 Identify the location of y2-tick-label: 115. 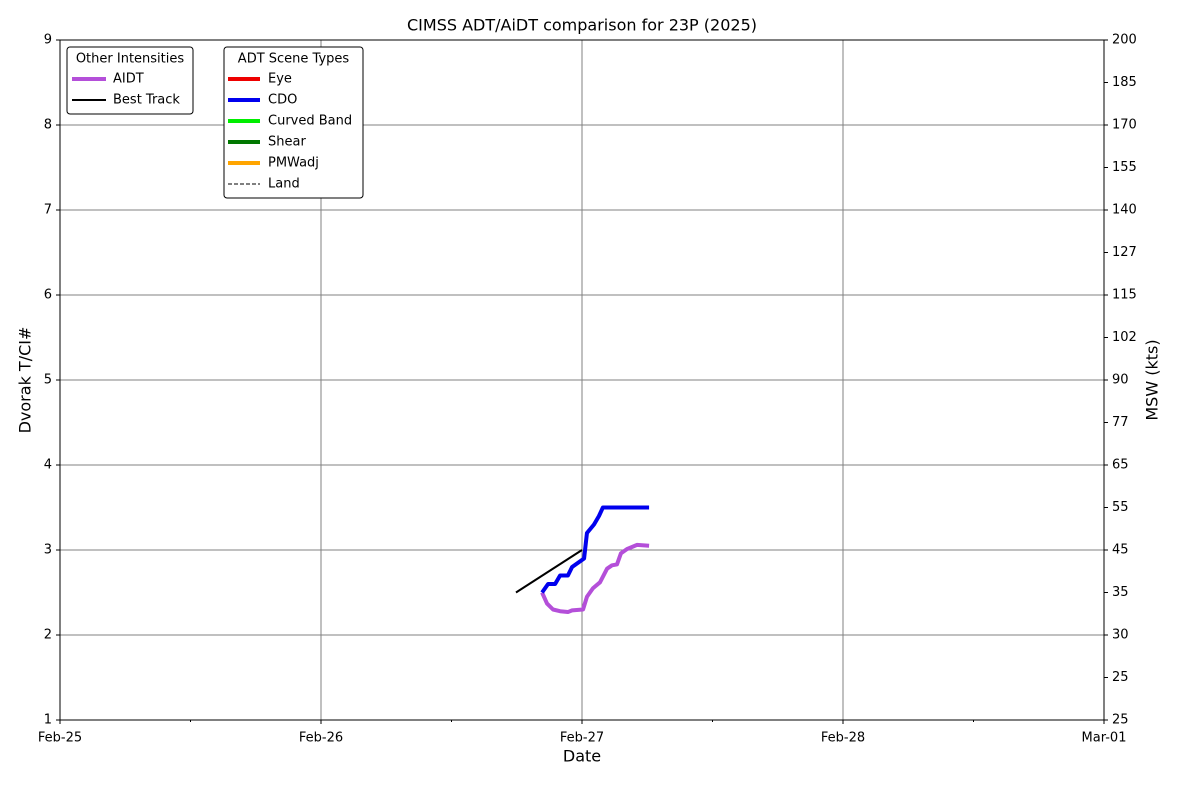
(1124, 295).